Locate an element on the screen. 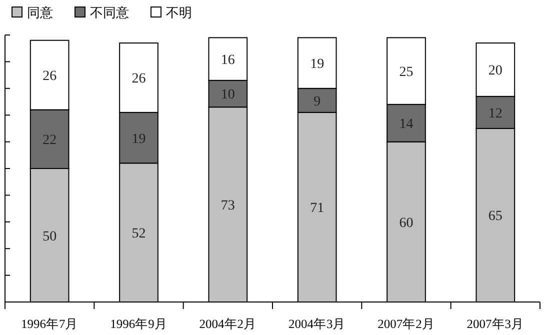 This screenshot has height=335, width=544. legend-label: 不同意 is located at coordinates (109, 12).